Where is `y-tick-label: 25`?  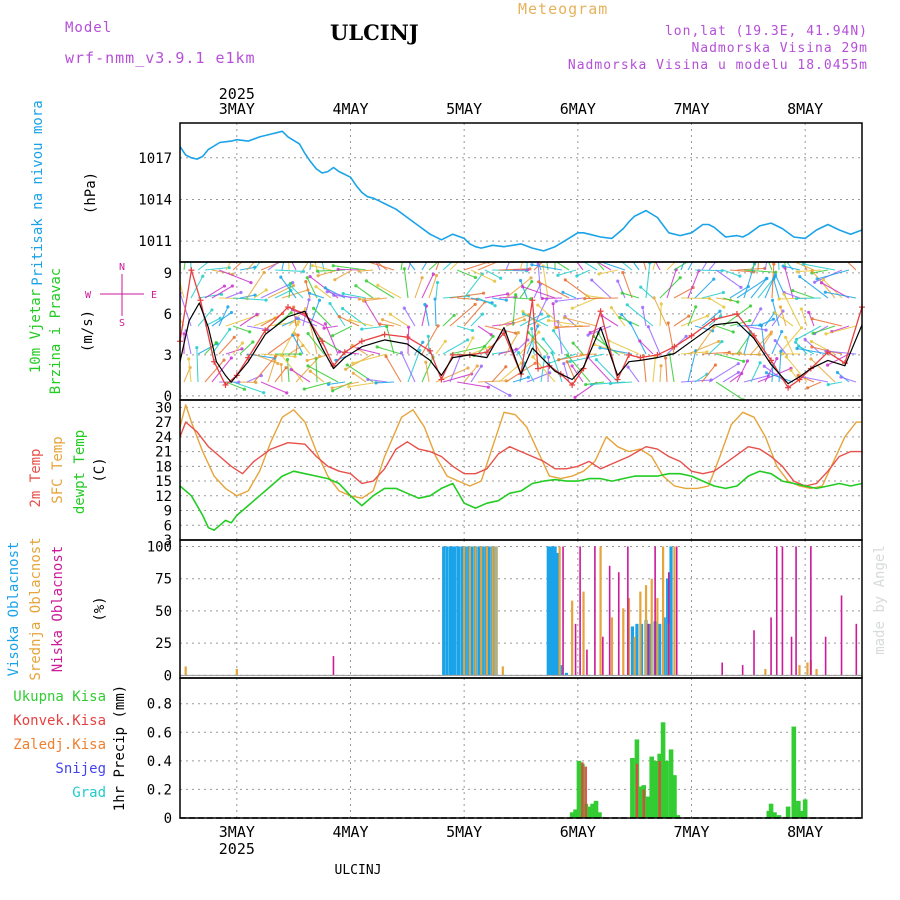 y-tick-label: 25 is located at coordinates (163, 644).